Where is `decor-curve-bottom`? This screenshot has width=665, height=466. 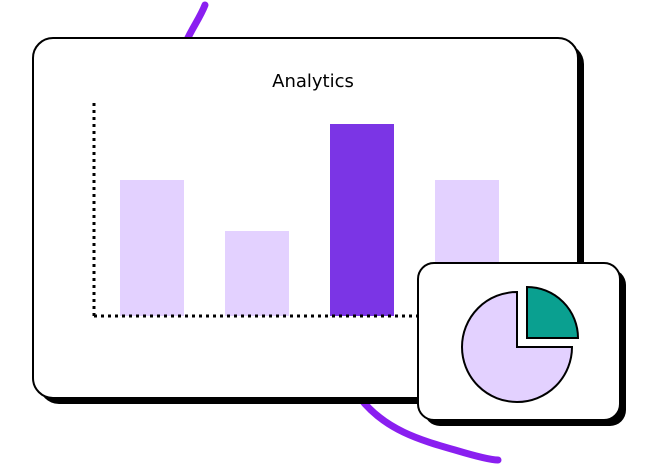
decor-curve-bottom is located at coordinates (429, 429).